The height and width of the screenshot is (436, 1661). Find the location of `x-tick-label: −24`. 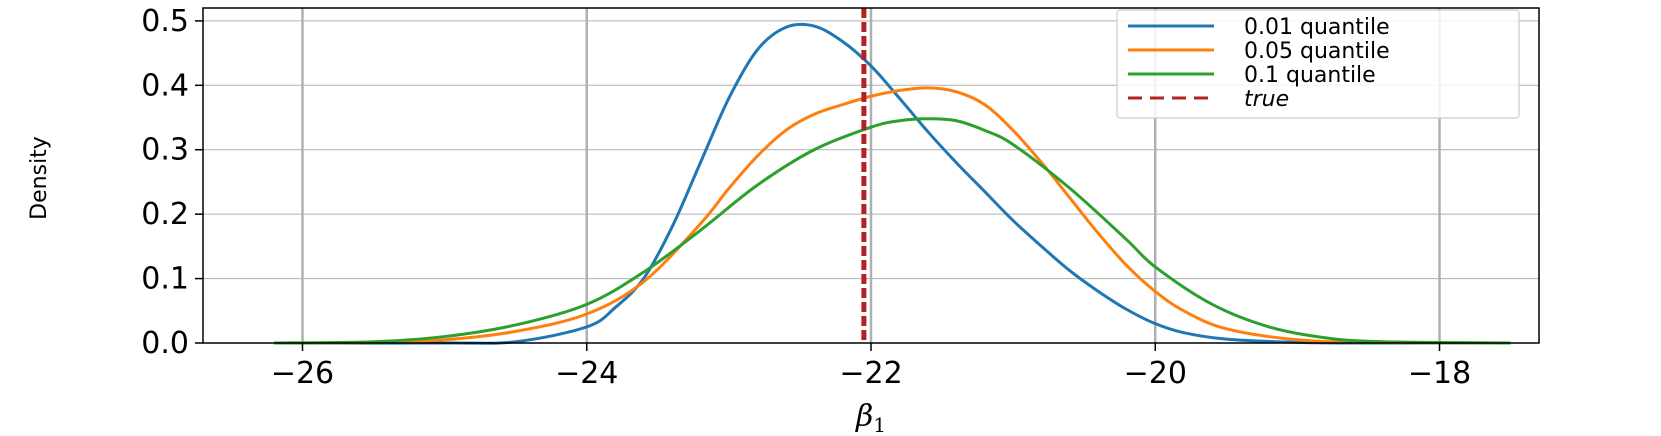

x-tick-label: −24 is located at coordinates (586, 373).